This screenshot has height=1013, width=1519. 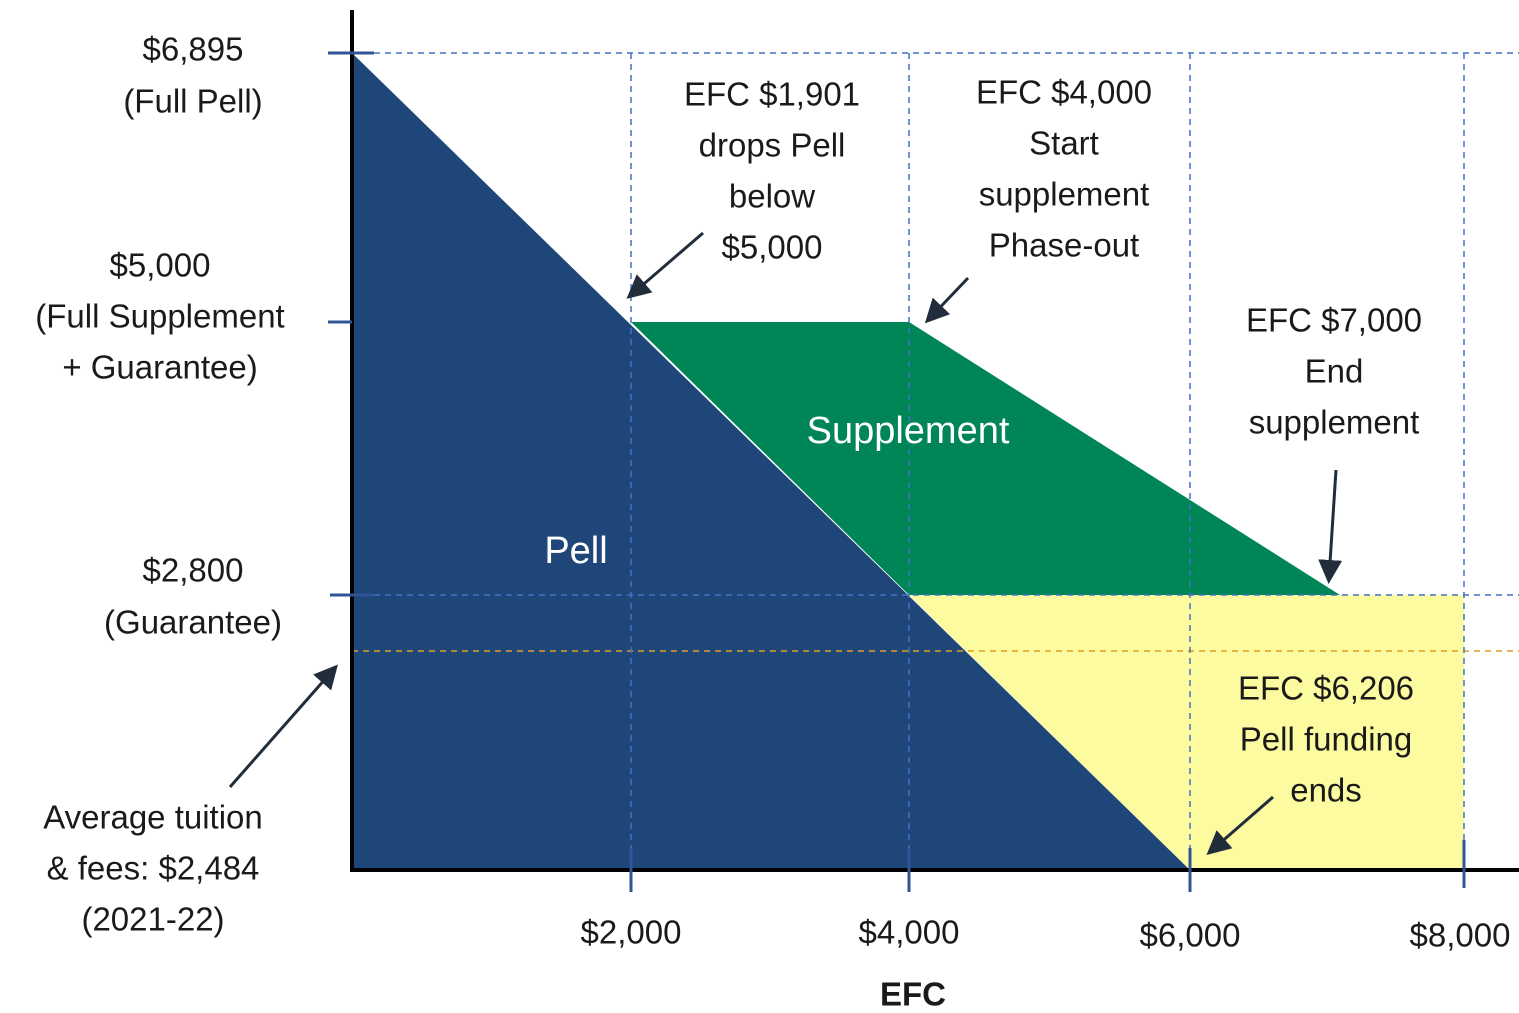 What do you see at coordinates (1064, 245) in the screenshot?
I see `annotation: Phase-out` at bounding box center [1064, 245].